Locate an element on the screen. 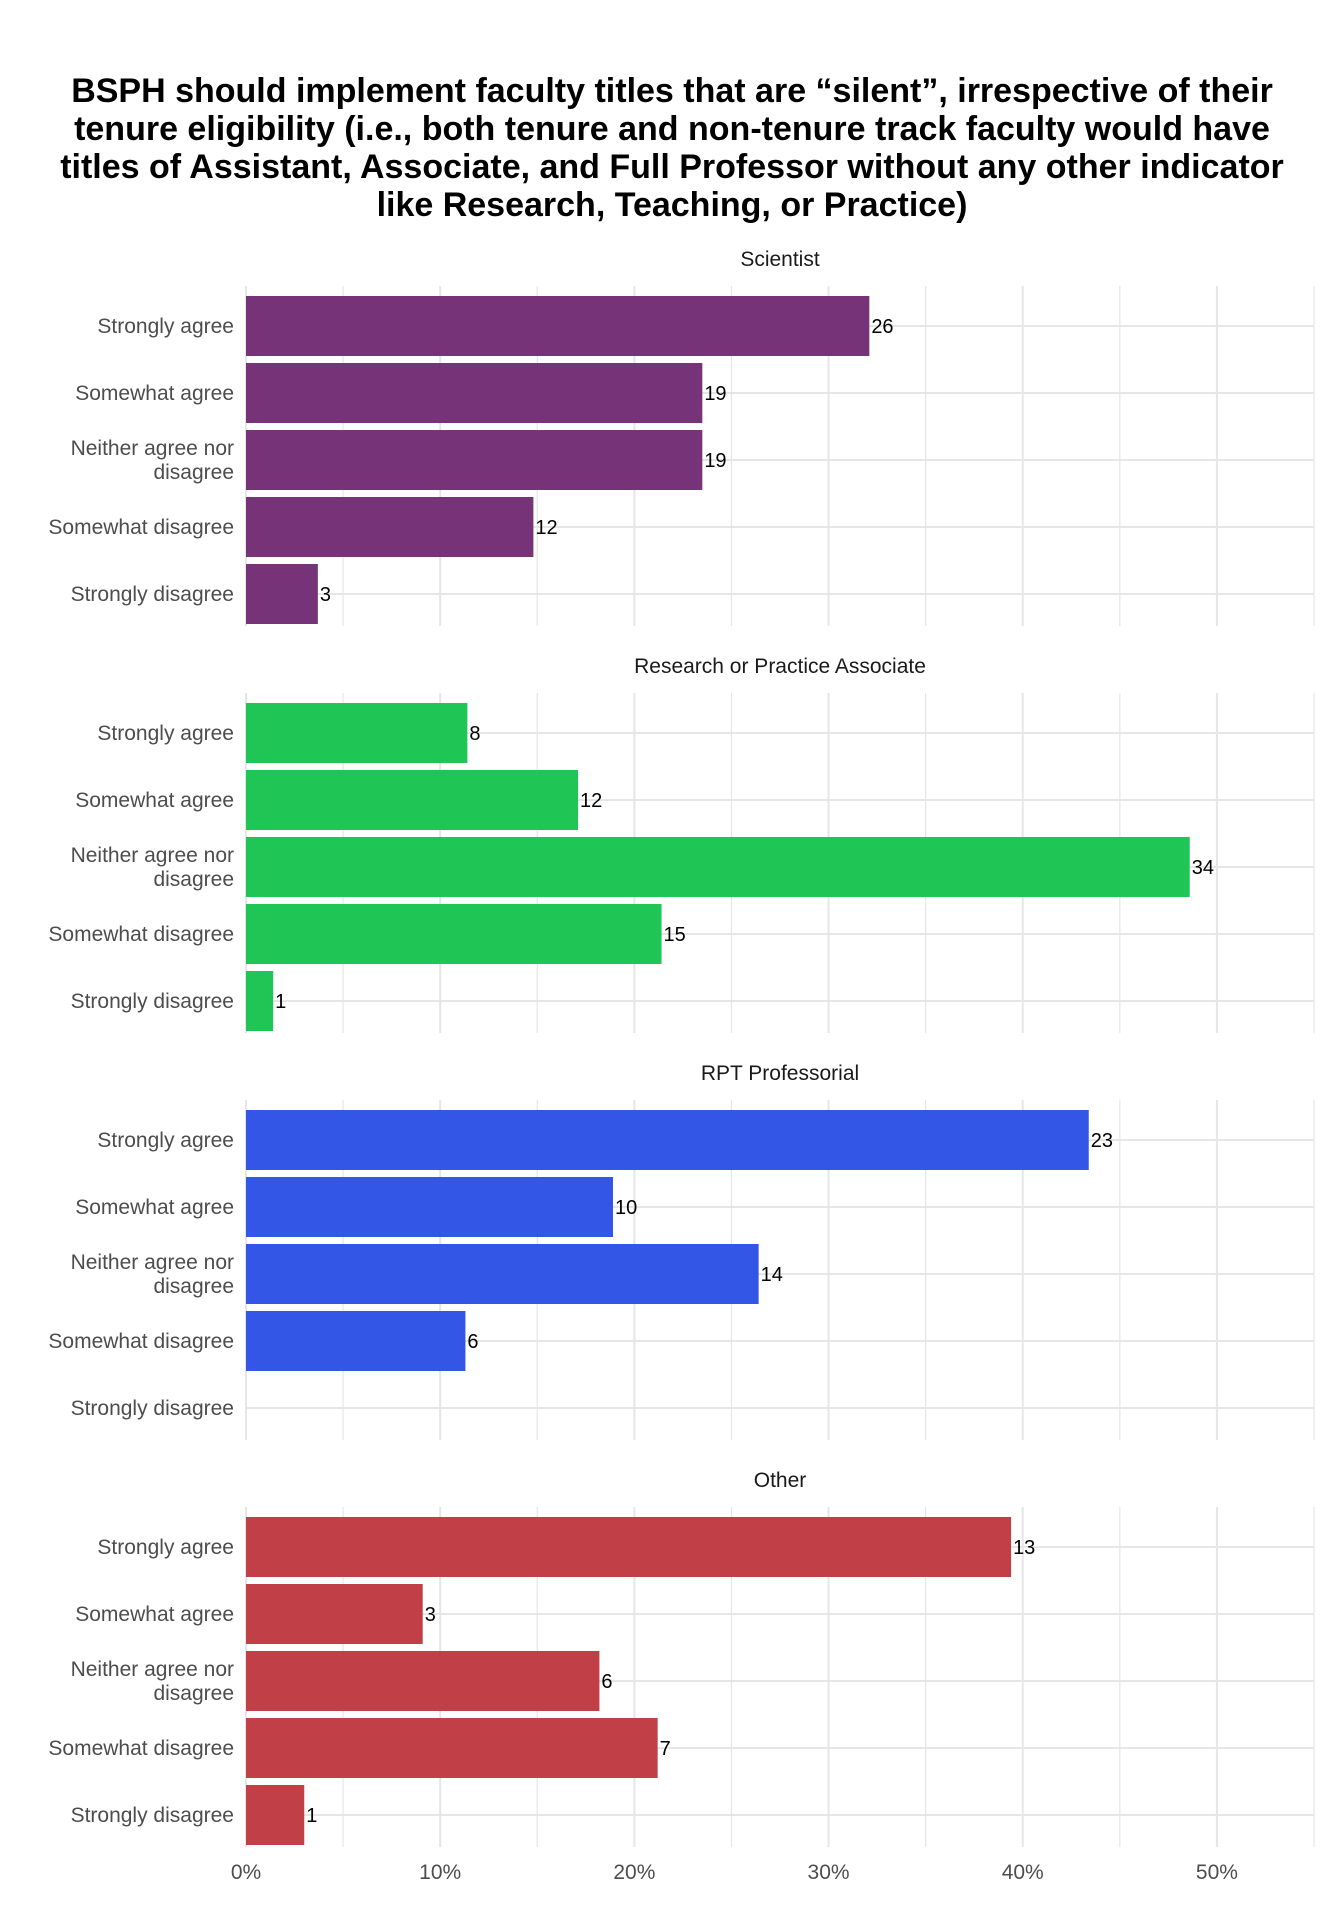 This screenshot has width=1344, height=1920. bar-research-or-practice-associate-neither-agree-nor-disagree is located at coordinates (718, 867).